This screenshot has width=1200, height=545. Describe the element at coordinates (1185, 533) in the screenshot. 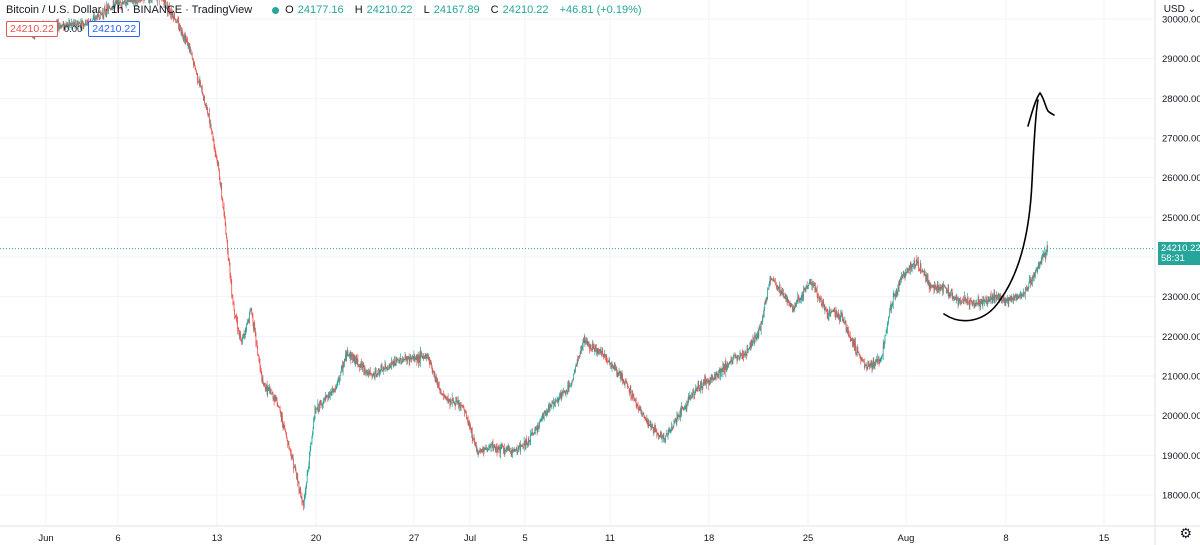

I see `settings-gear-icon: ⚙` at that location.